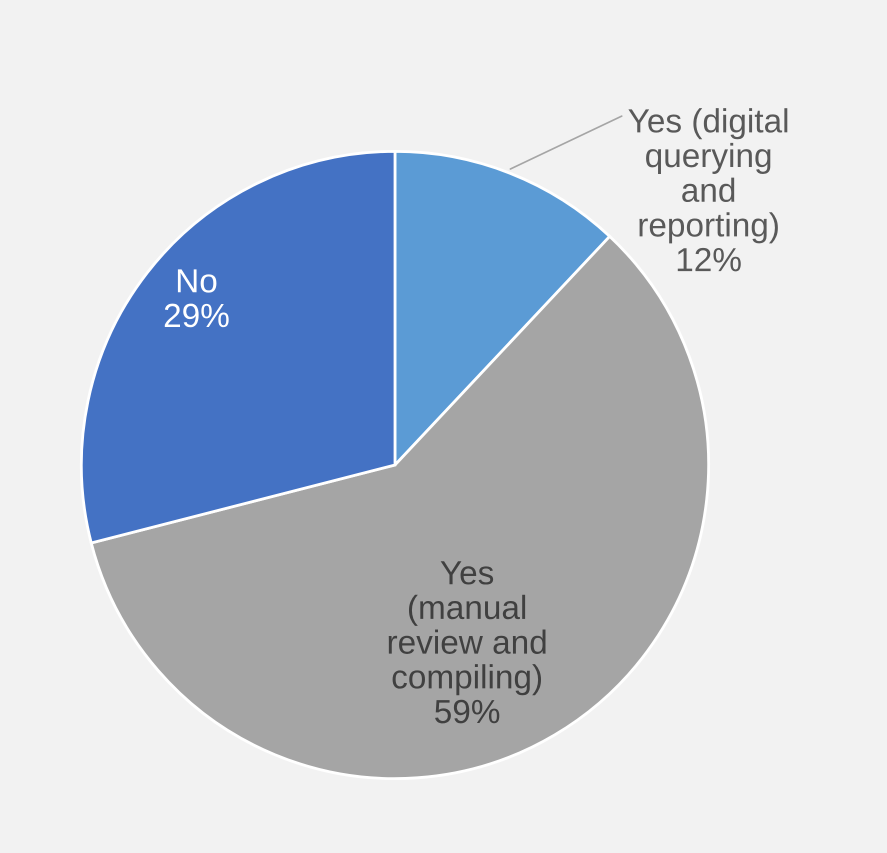 The height and width of the screenshot is (853, 887). Describe the element at coordinates (196, 316) in the screenshot. I see `data-label: 29%` at that location.